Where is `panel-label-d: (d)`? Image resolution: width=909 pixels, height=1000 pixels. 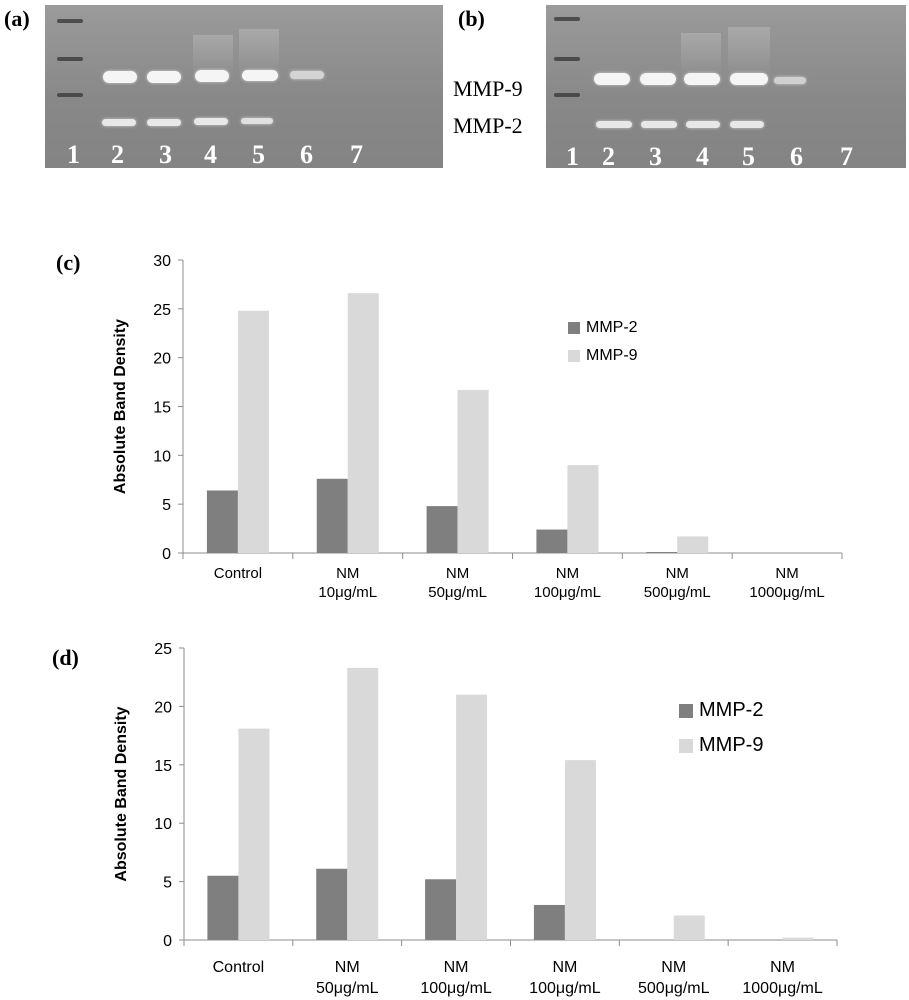 panel-label-d: (d) is located at coordinates (65, 657).